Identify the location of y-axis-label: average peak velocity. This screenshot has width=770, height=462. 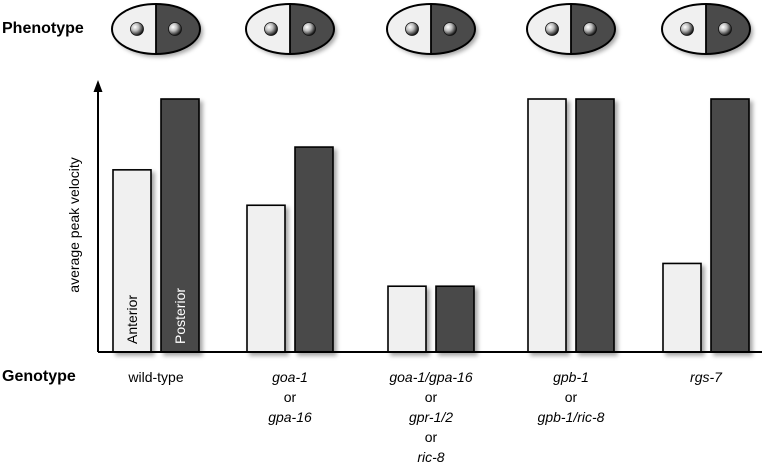
(74, 224).